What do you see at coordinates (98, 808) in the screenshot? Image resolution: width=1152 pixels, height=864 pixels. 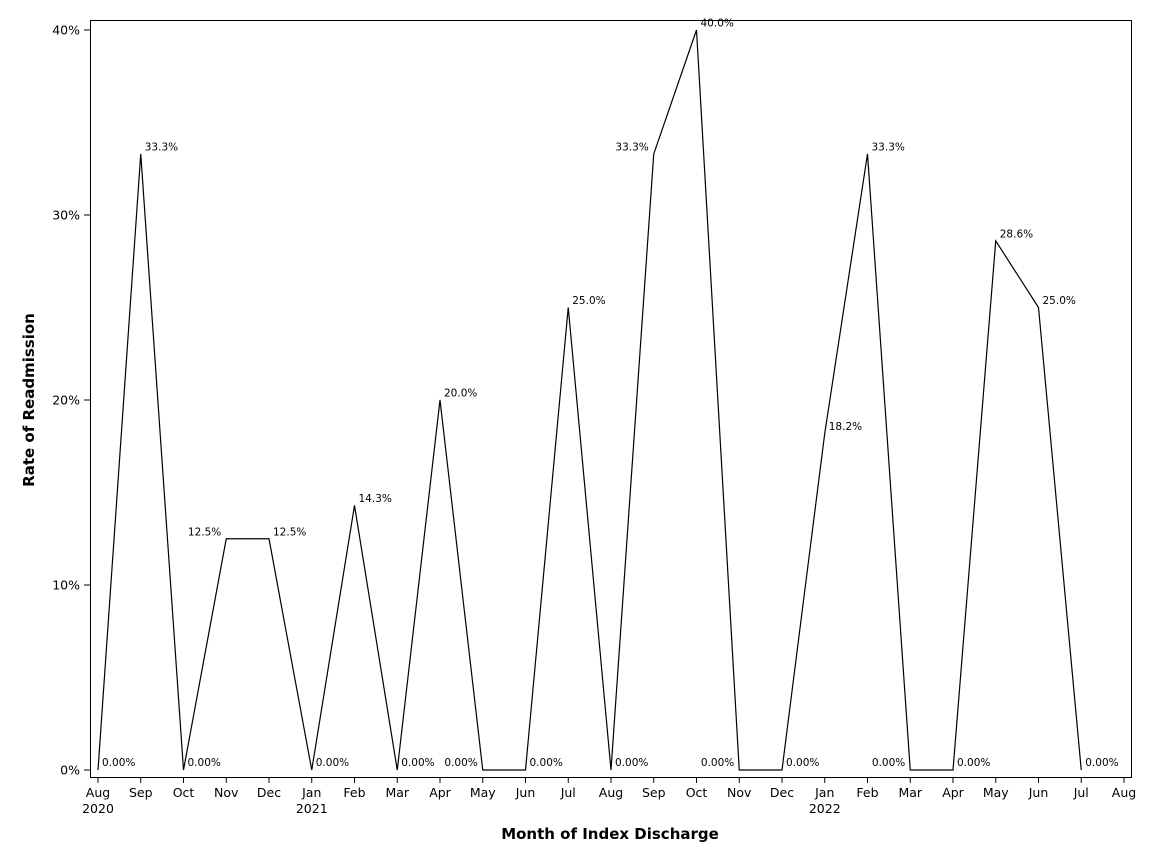 I see `x-tick-year-label: 2020` at bounding box center [98, 808].